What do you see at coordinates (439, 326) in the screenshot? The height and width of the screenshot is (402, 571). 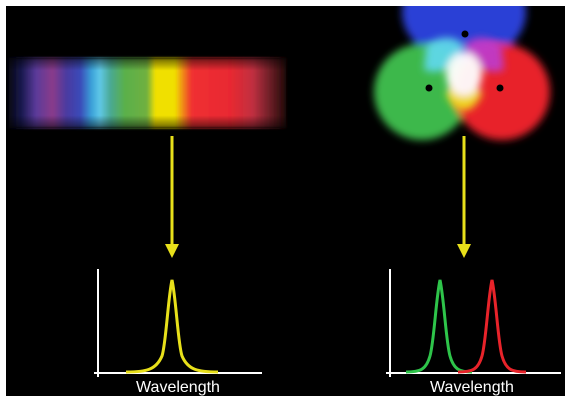 I see `right-green-peak` at bounding box center [439, 326].